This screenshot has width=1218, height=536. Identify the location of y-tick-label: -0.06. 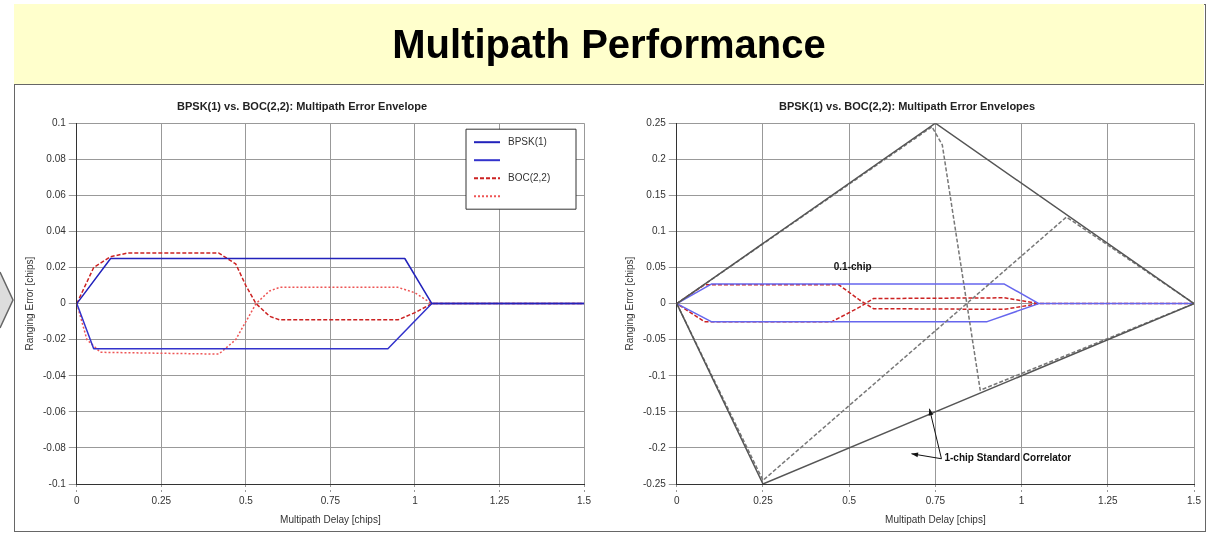
(55, 411).